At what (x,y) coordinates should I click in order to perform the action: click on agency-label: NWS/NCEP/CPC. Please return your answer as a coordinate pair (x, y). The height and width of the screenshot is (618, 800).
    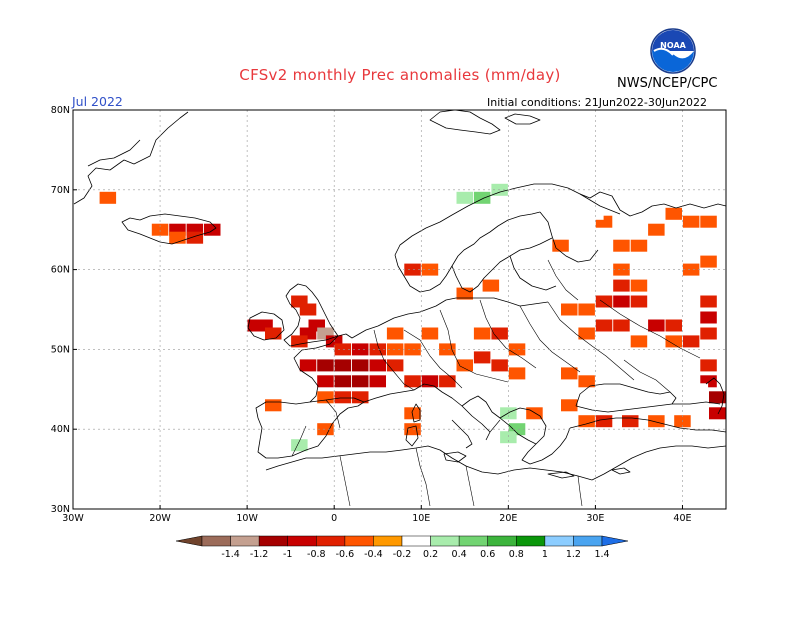
    Looking at the image, I should click on (667, 83).